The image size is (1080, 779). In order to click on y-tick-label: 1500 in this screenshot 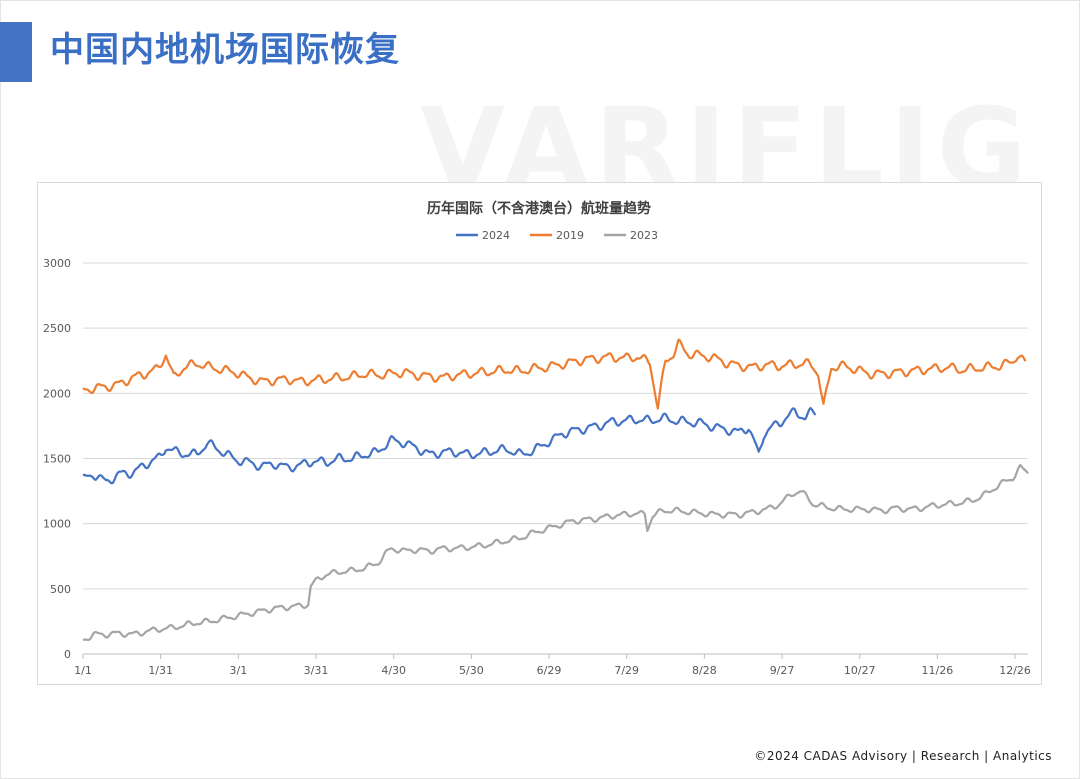, I will do `click(57, 459)`.